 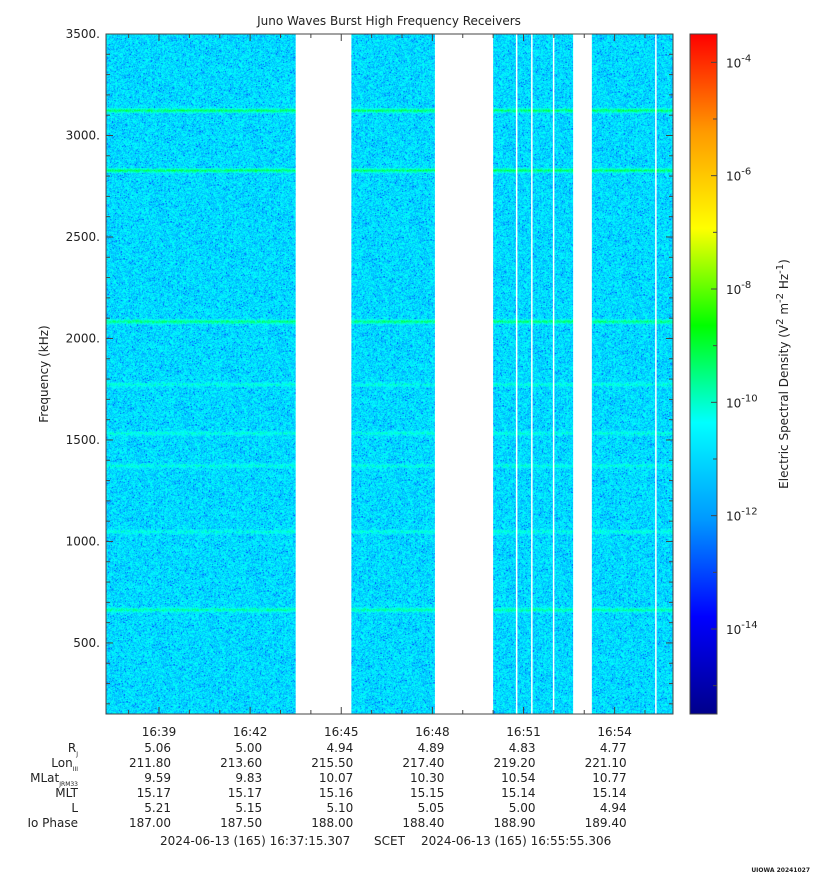 I want to click on y-tick-label: 500., so click(x=86, y=643).